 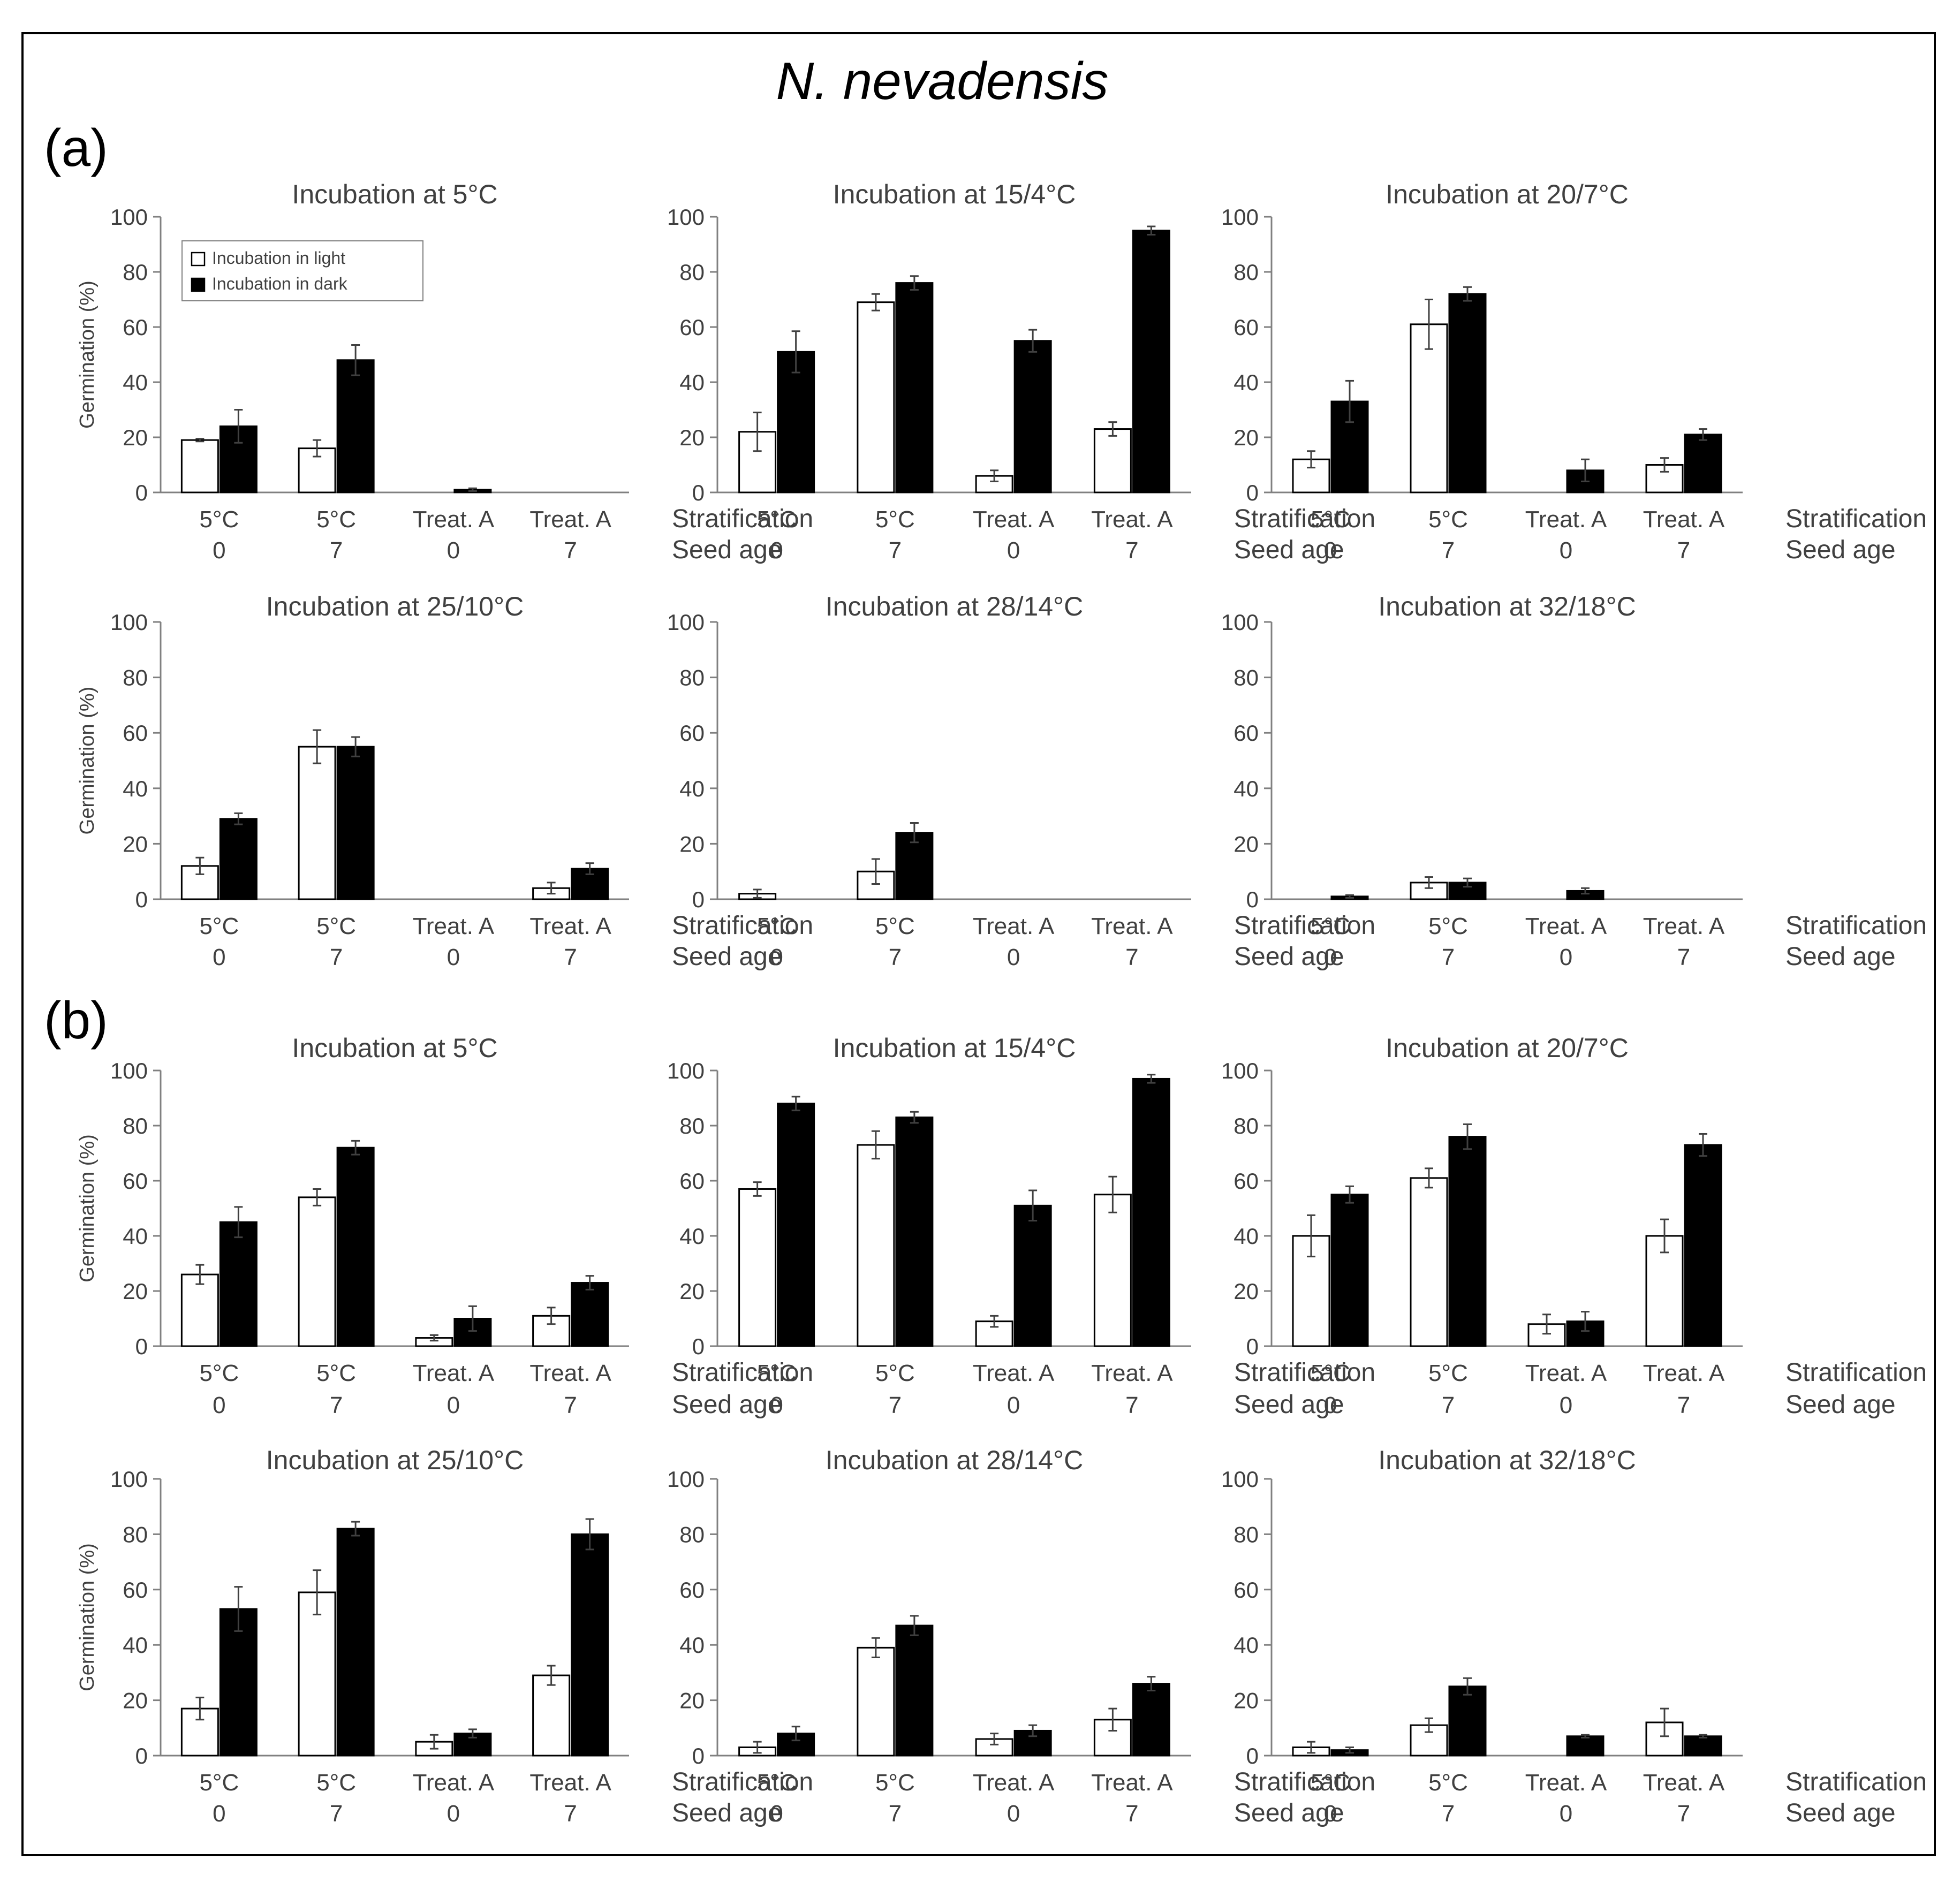 What do you see at coordinates (76, 1020) in the screenshot?
I see `panel-label-b: (b)` at bounding box center [76, 1020].